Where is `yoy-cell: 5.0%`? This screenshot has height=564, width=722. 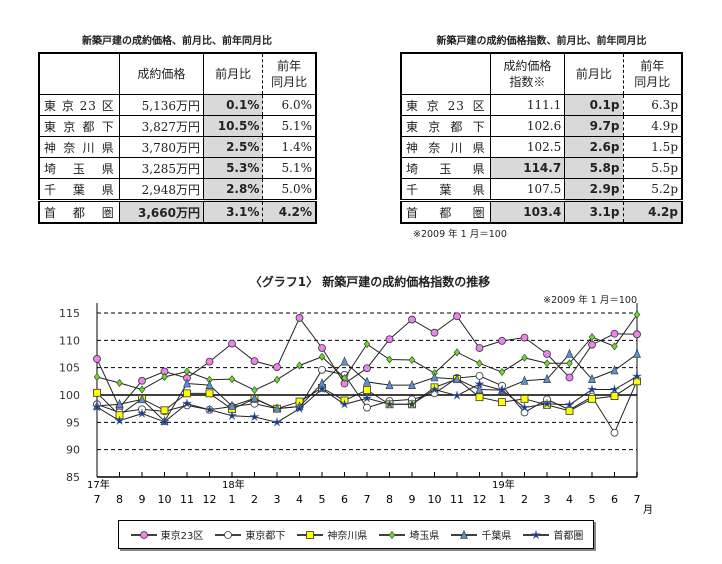
yoy-cell: 5.0% is located at coordinates (289, 189).